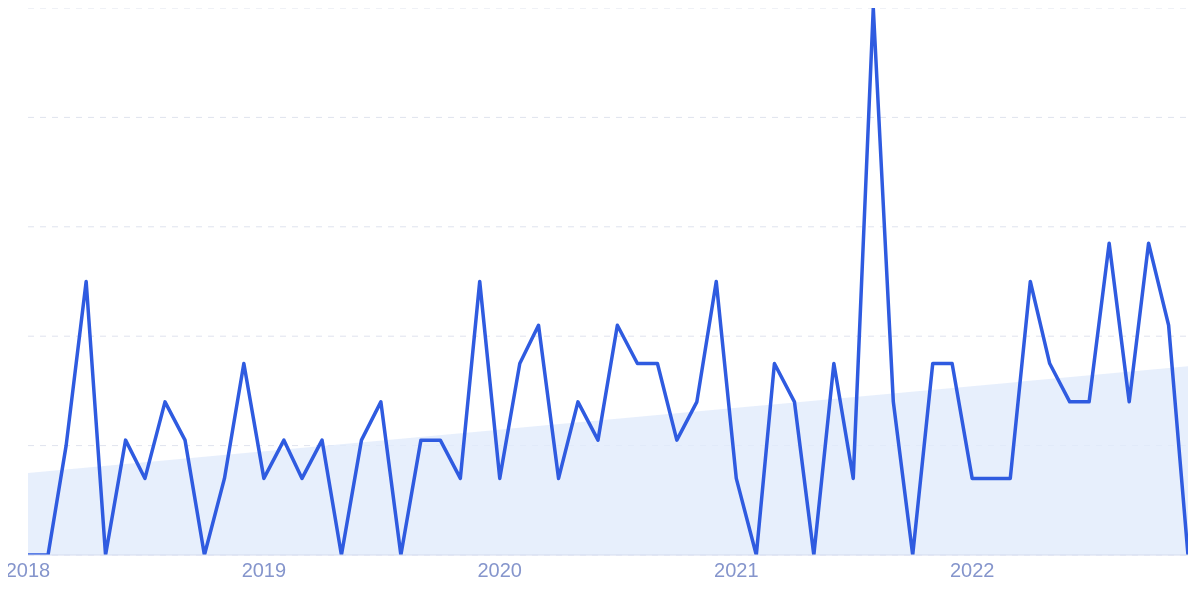 The width and height of the screenshot is (1200, 599). I want to click on x-tick-label: 2020, so click(499, 570).